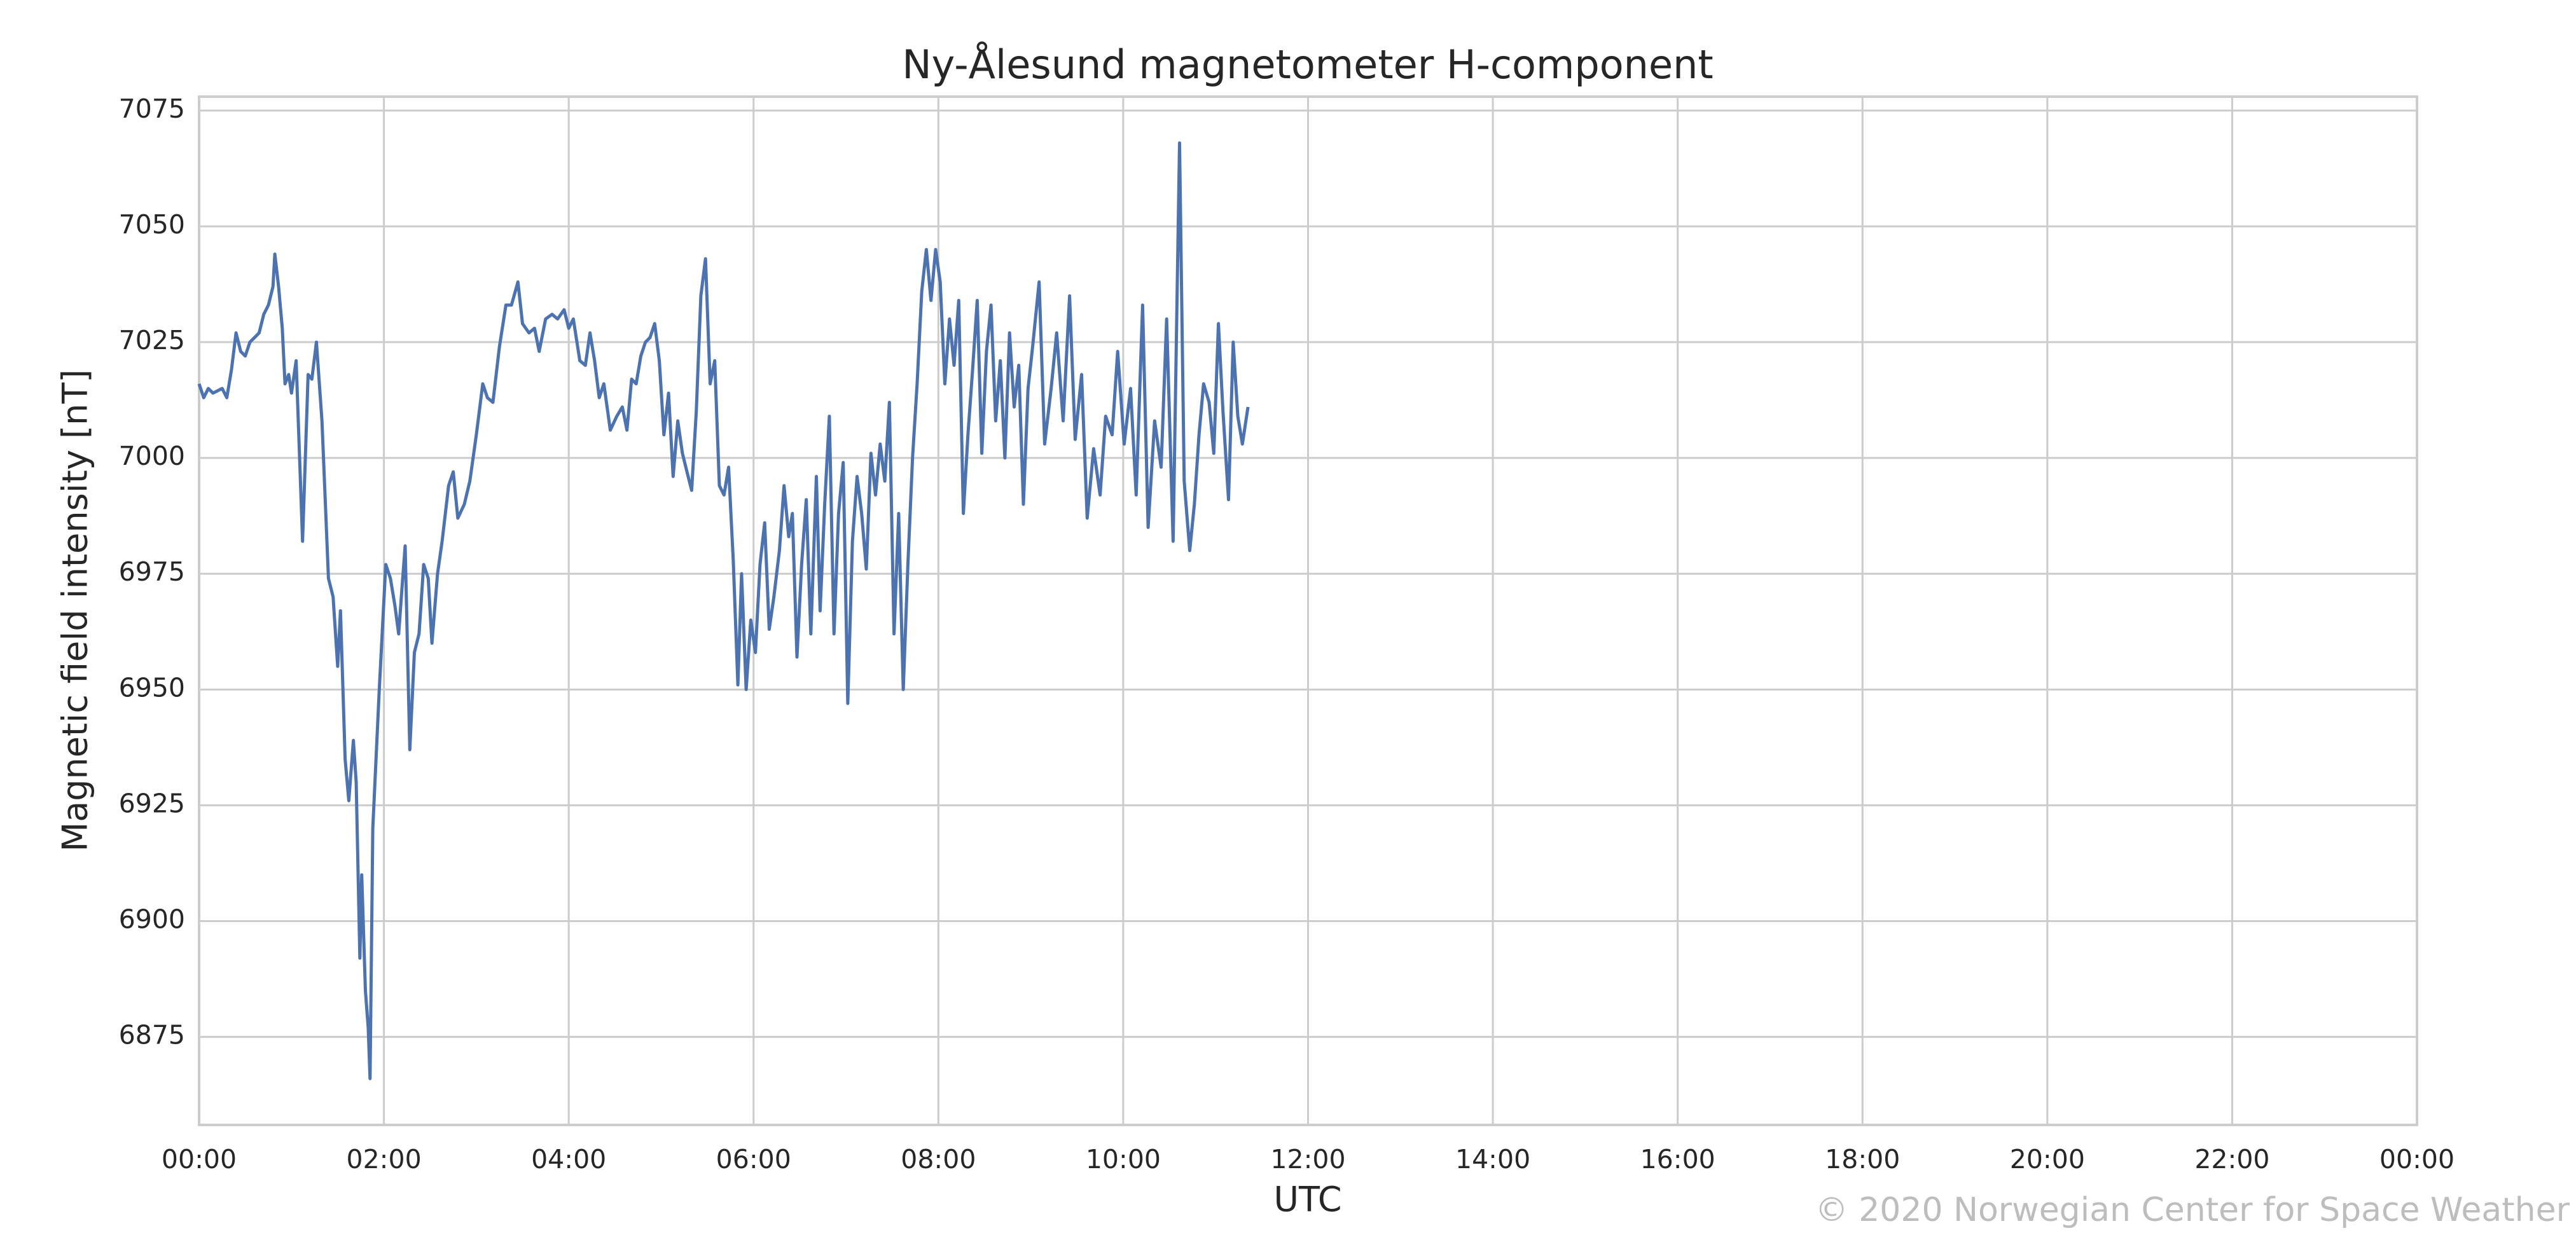 The image size is (2576, 1240). Describe the element at coordinates (1307, 64) in the screenshot. I see `chart-title: Ny-Ålesund magnetometer H-component` at that location.